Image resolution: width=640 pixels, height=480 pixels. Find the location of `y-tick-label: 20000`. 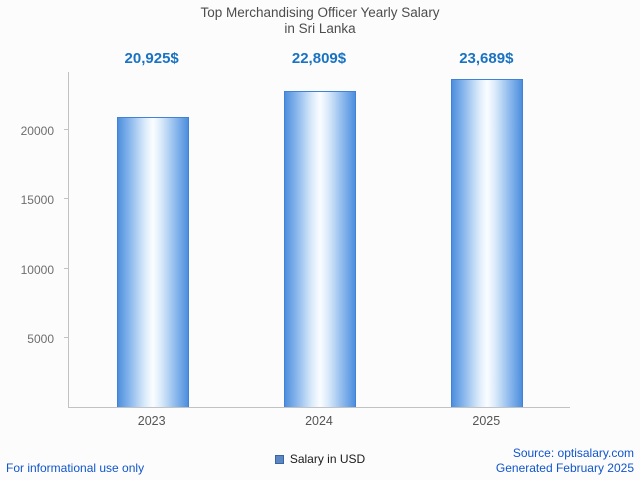

y-tick-label: 20000 is located at coordinates (37, 131).